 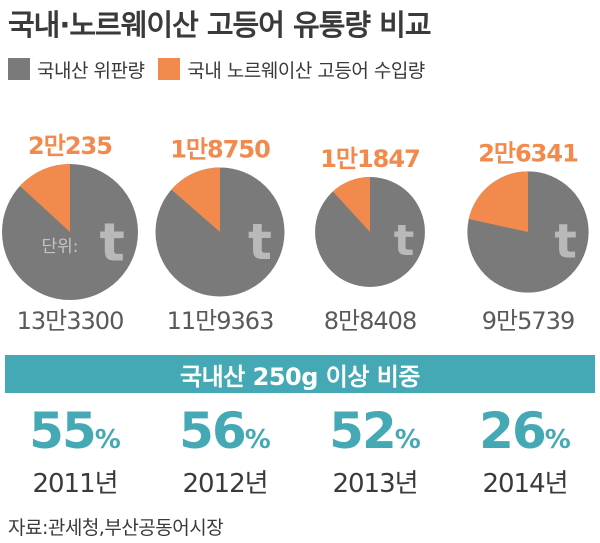 I want to click on share-value-2011: 55%, so click(x=75, y=431).